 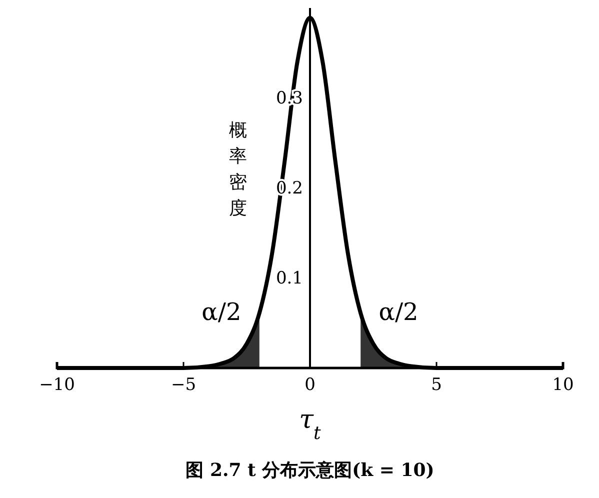 I want to click on y-tick-label: 0.1, so click(x=289, y=278).